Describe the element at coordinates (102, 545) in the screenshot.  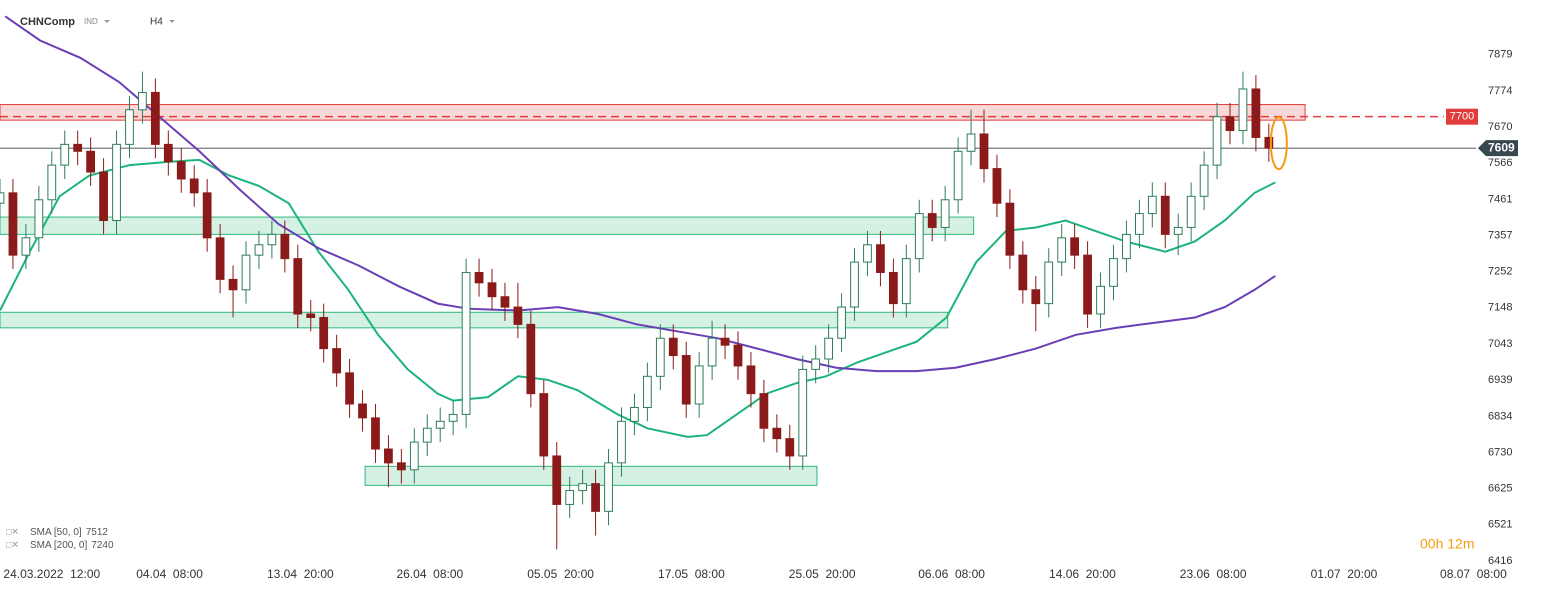
I see `legend-value: 7240` at that location.